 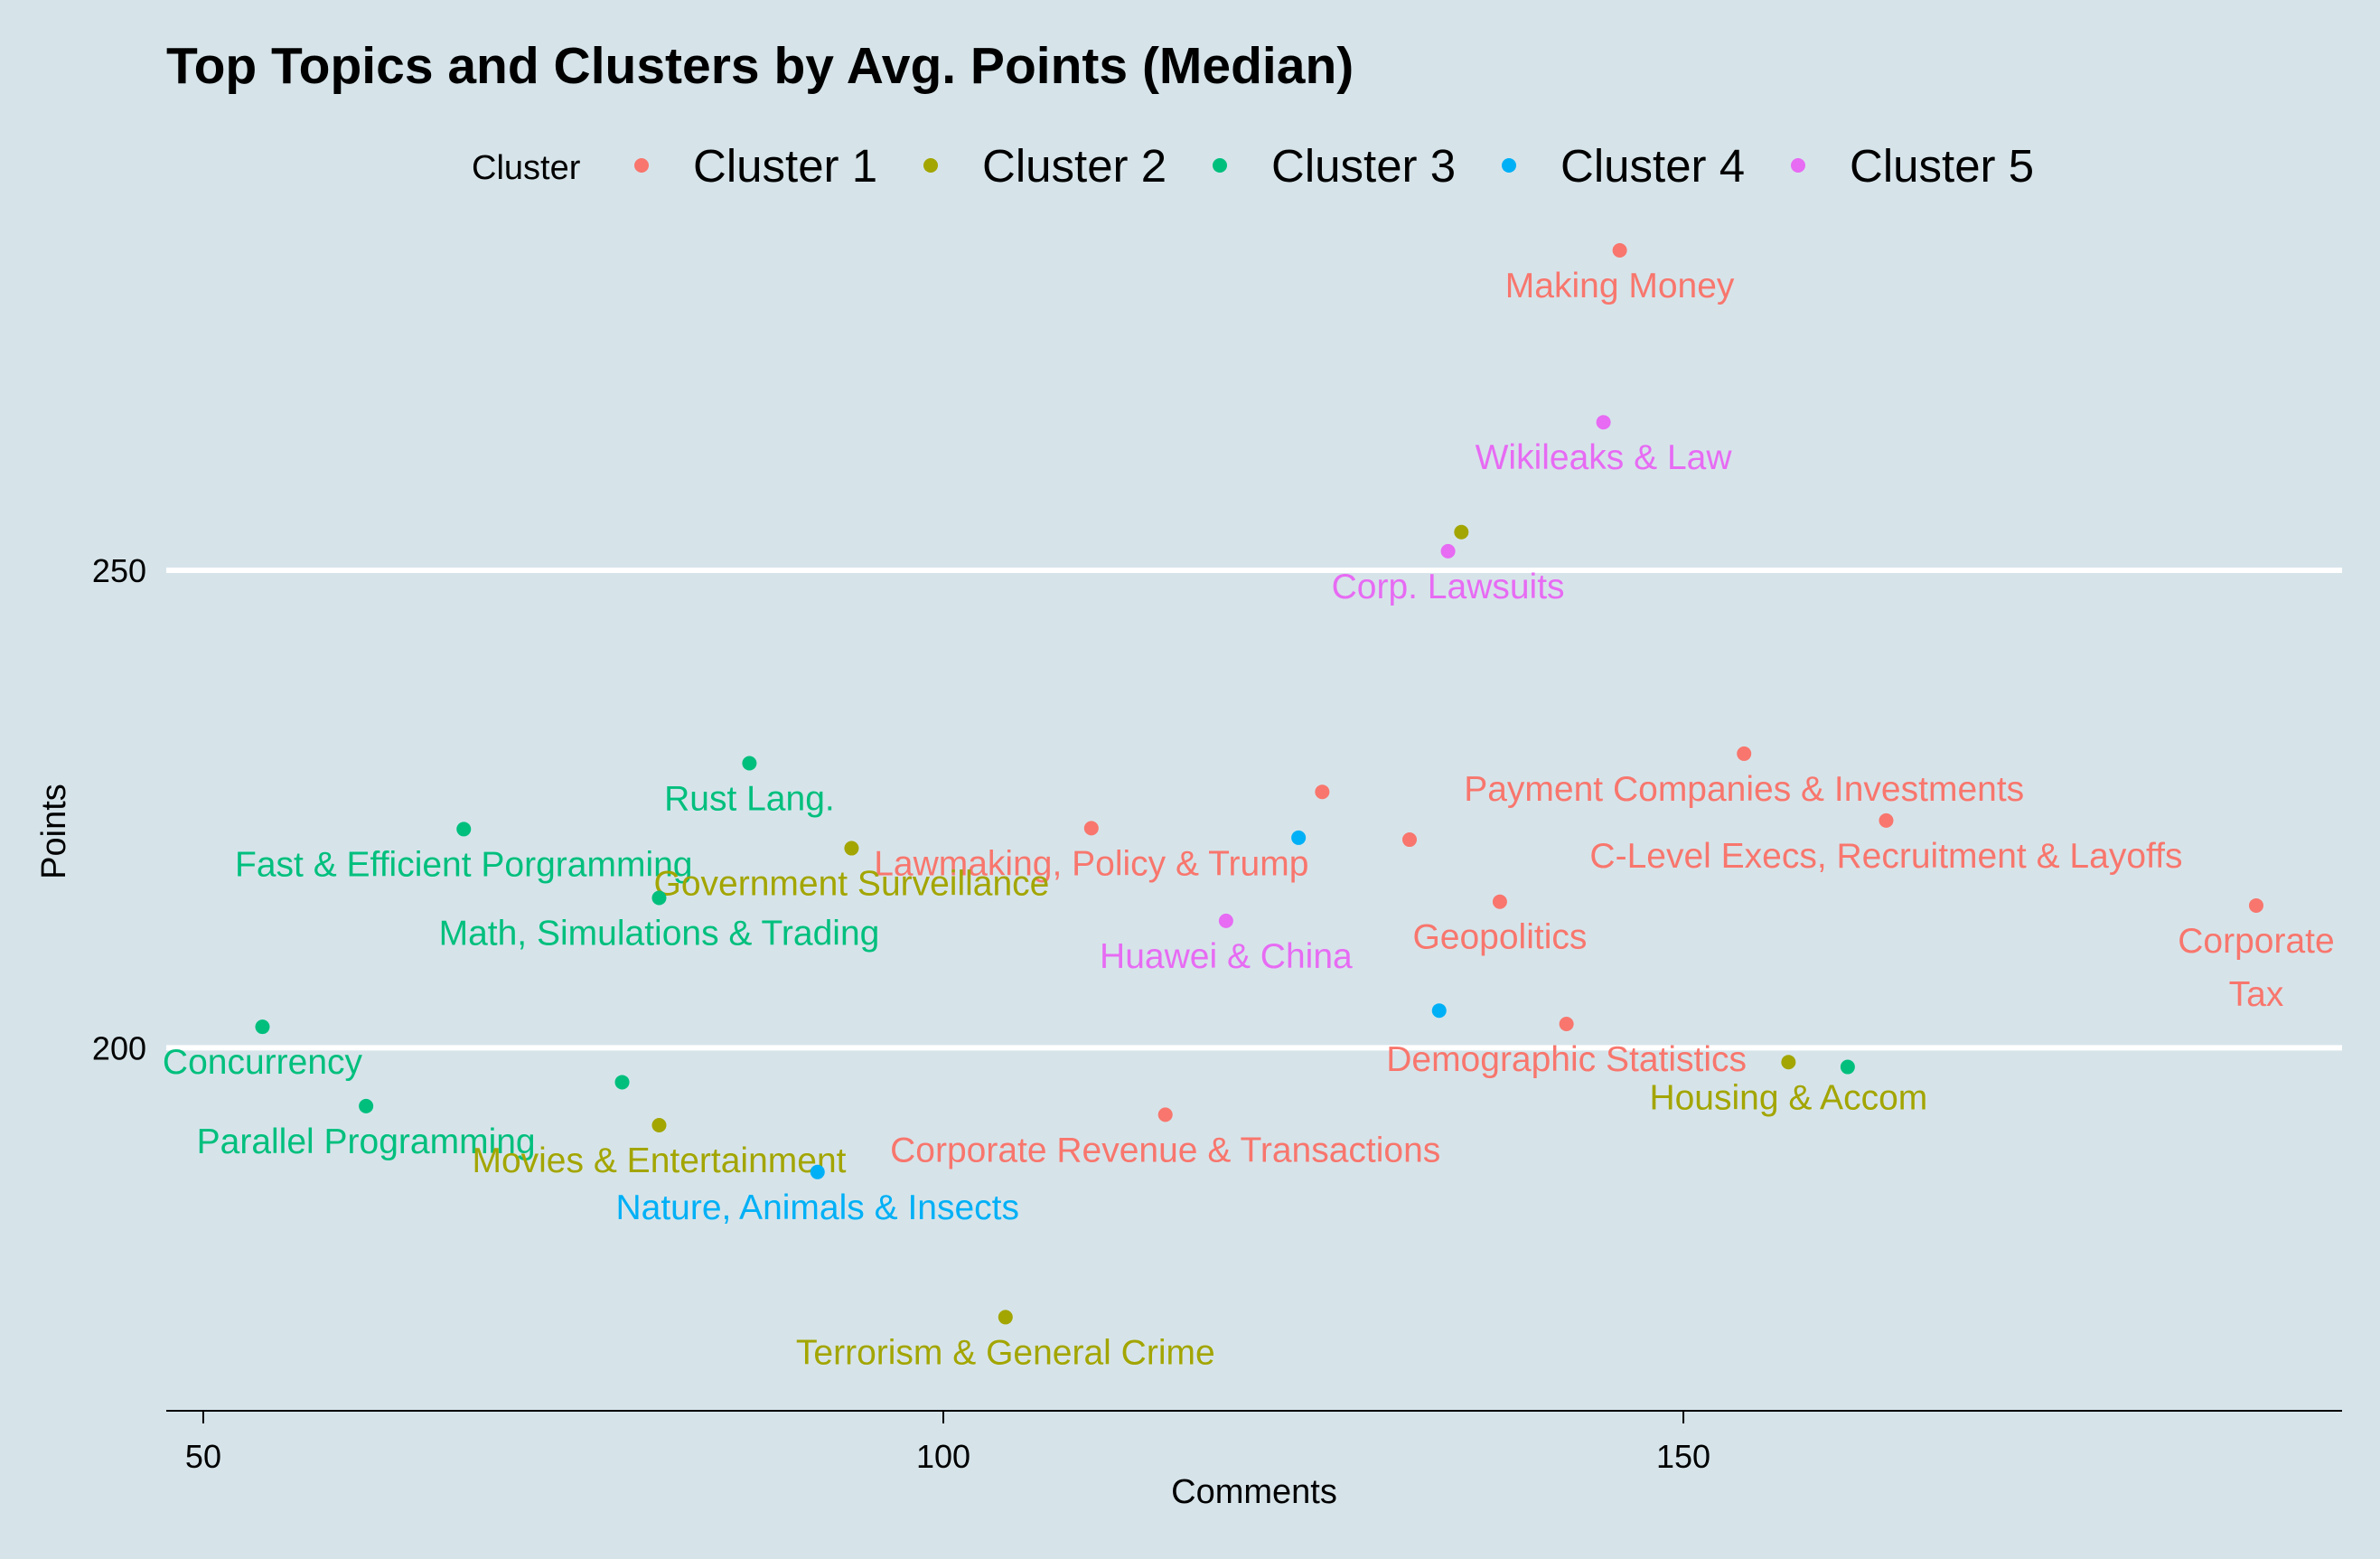 I want to click on point-label: Geopolitics, so click(x=1499, y=938).